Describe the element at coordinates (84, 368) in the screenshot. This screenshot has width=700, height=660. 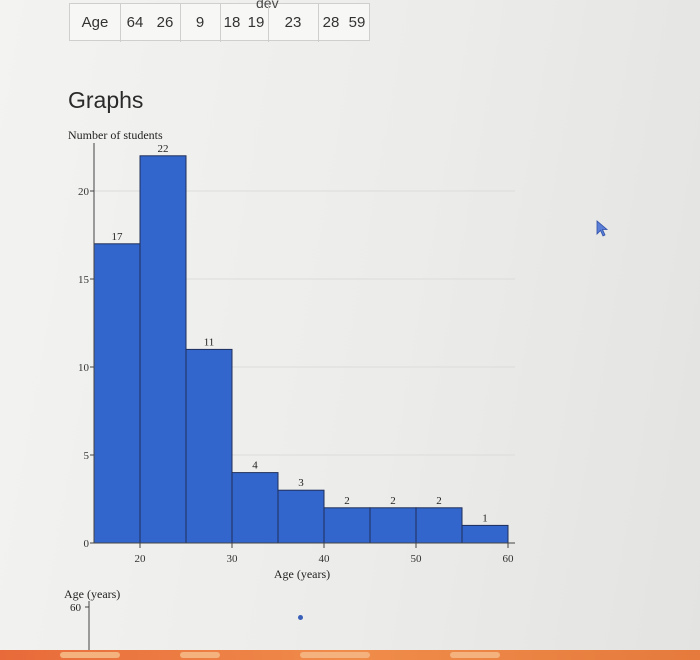
I see `y-tick-label: 10` at that location.